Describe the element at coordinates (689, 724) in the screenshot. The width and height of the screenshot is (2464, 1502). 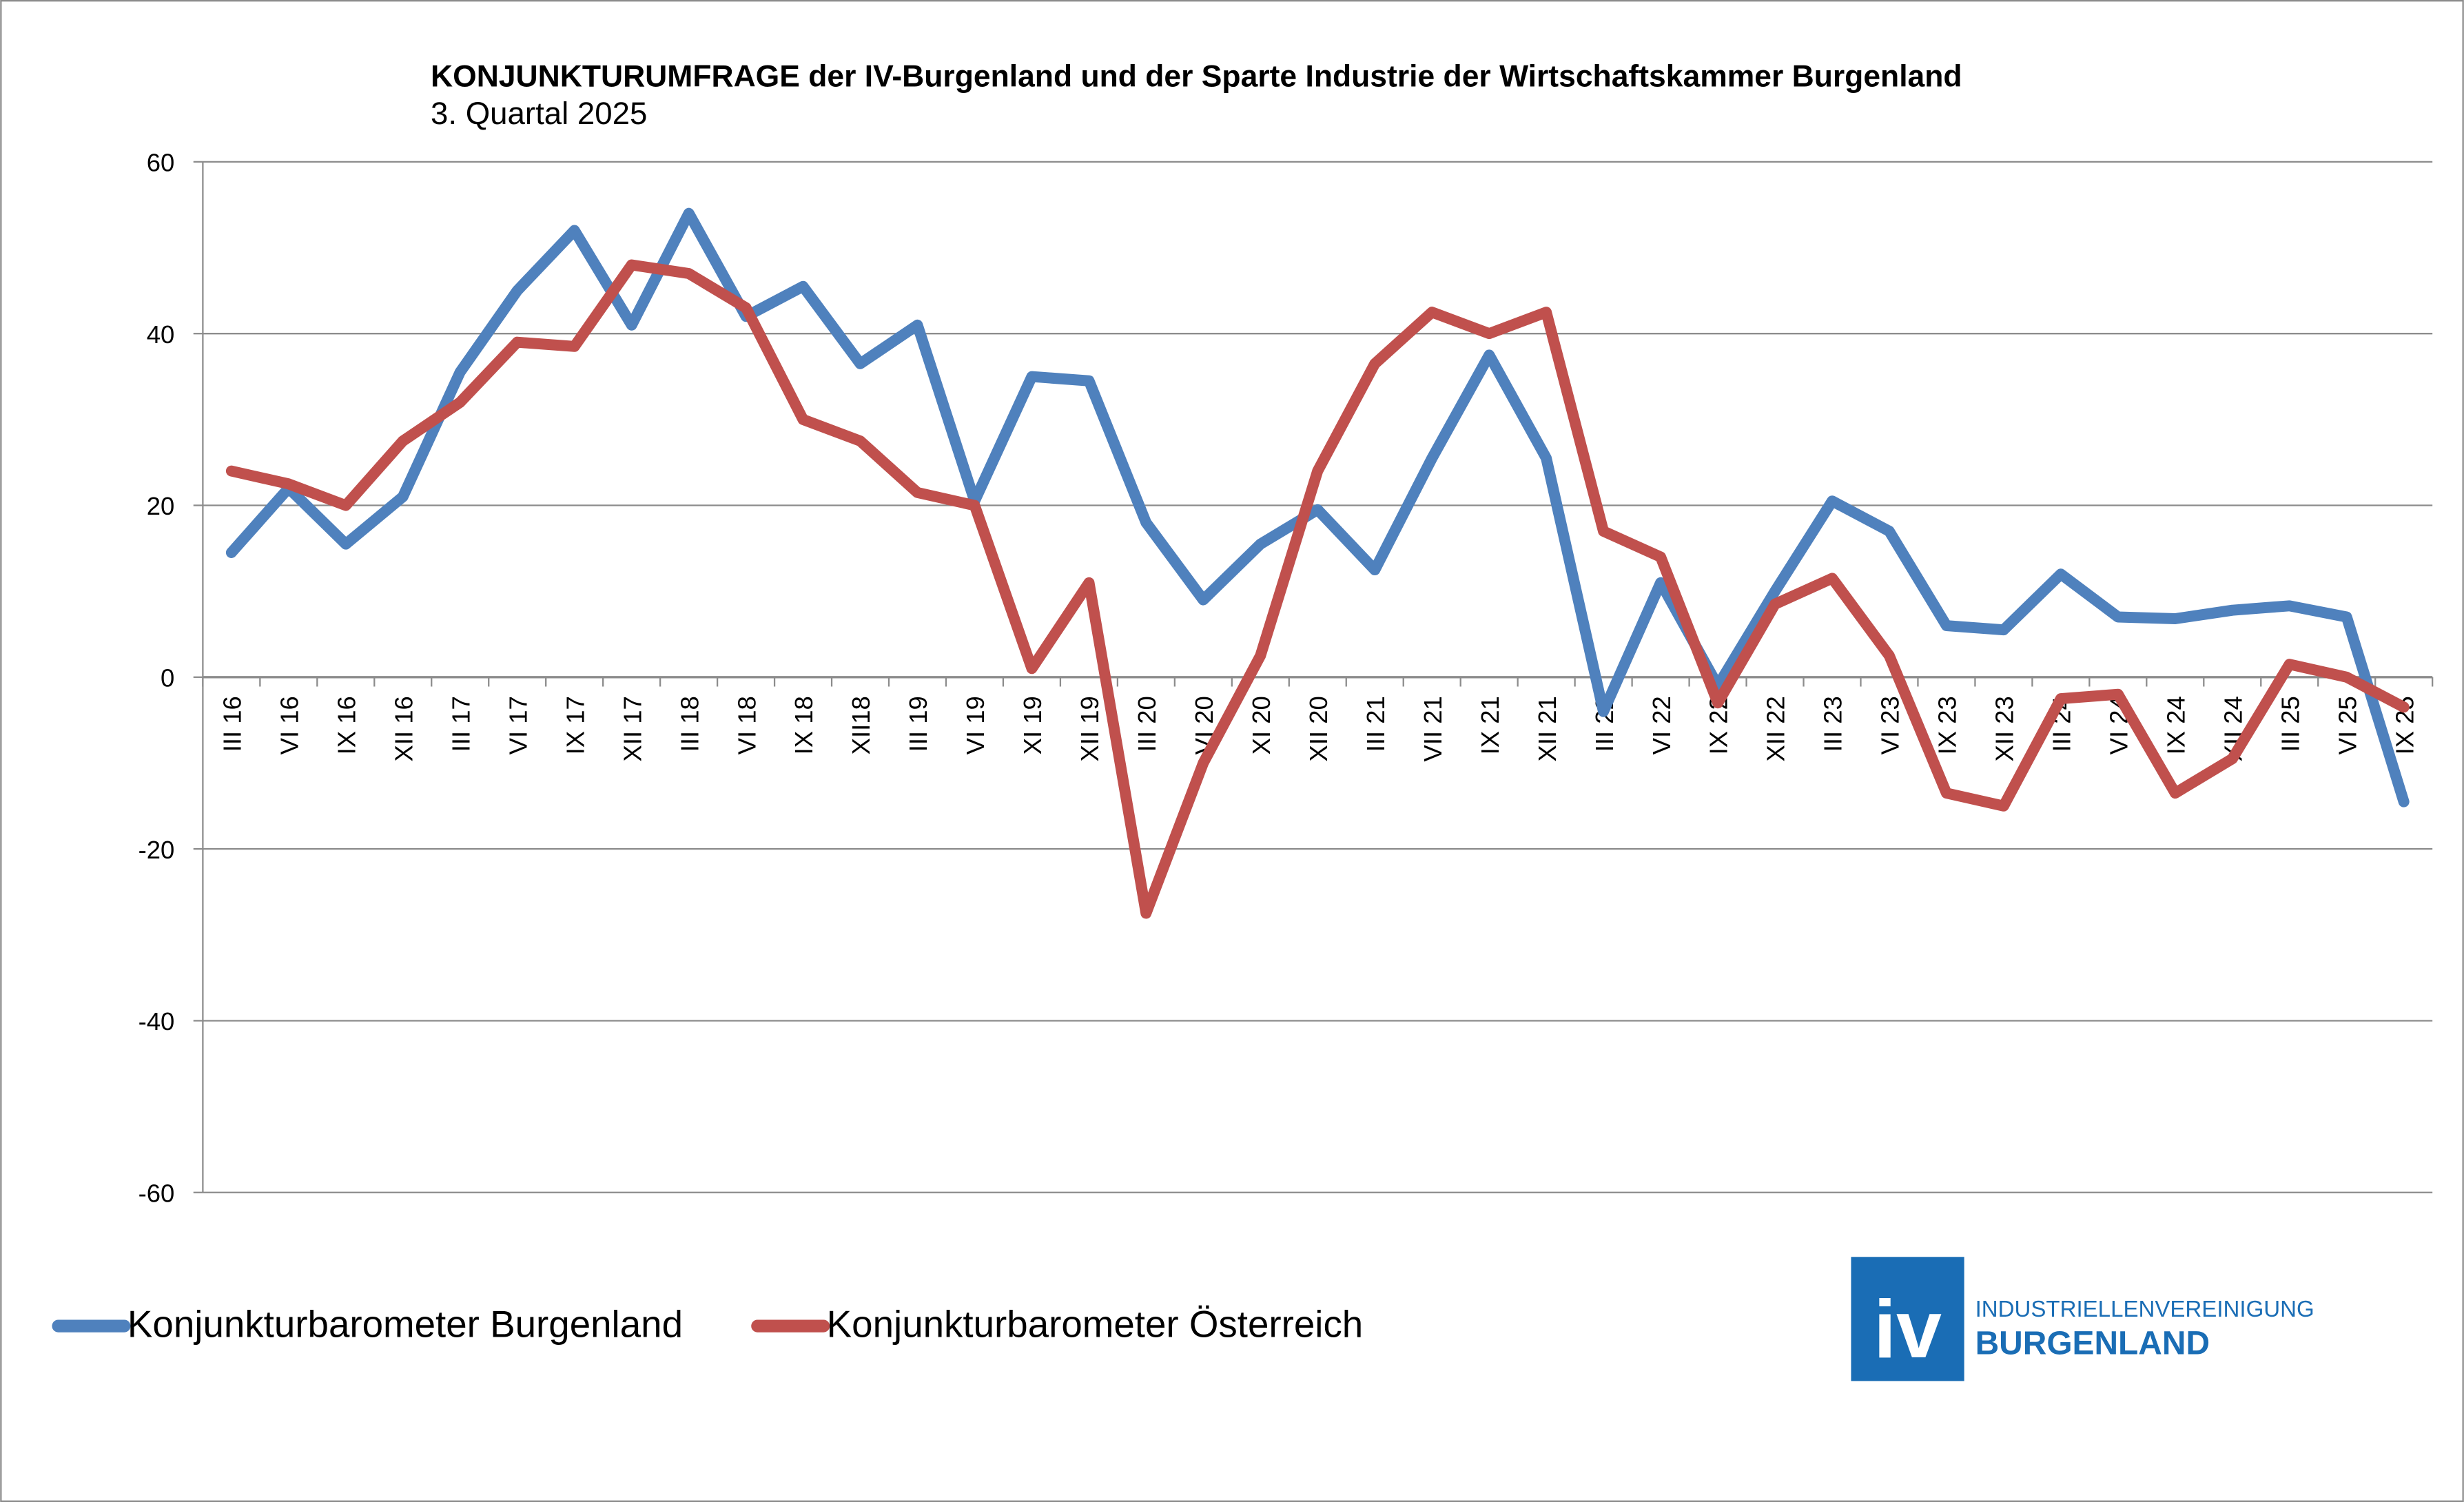
I see `x-tick-label: III 18` at that location.